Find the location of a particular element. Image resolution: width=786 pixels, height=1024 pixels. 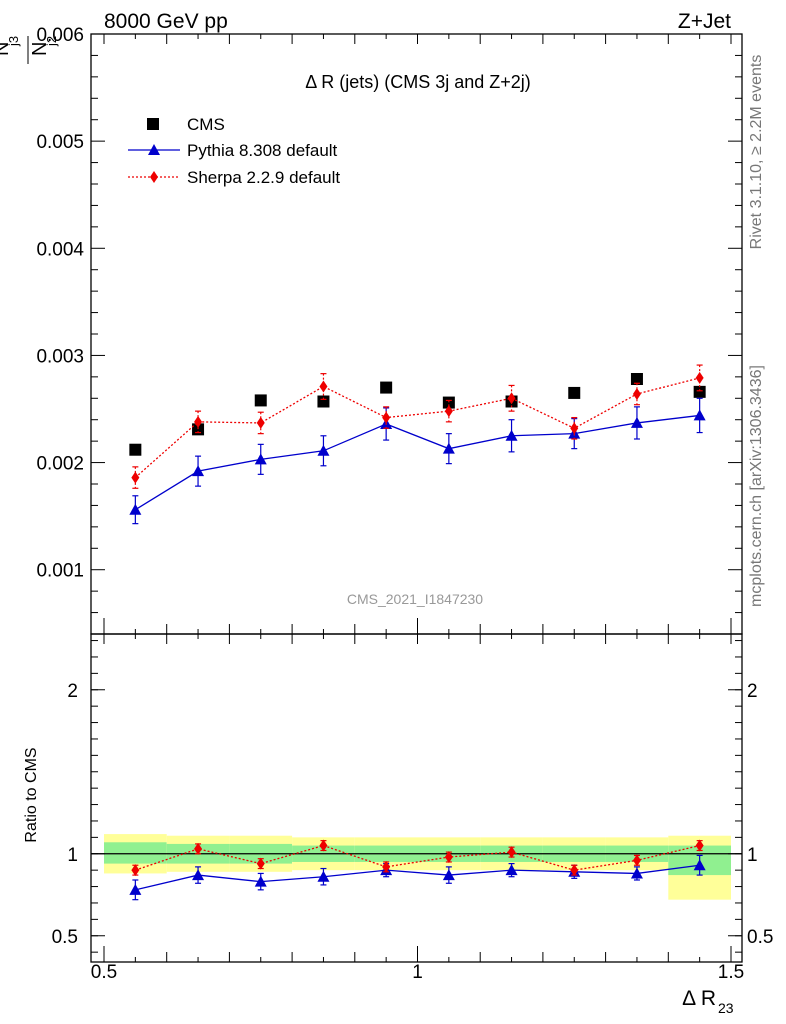

legend-marker-sherpa is located at coordinates (154, 177).